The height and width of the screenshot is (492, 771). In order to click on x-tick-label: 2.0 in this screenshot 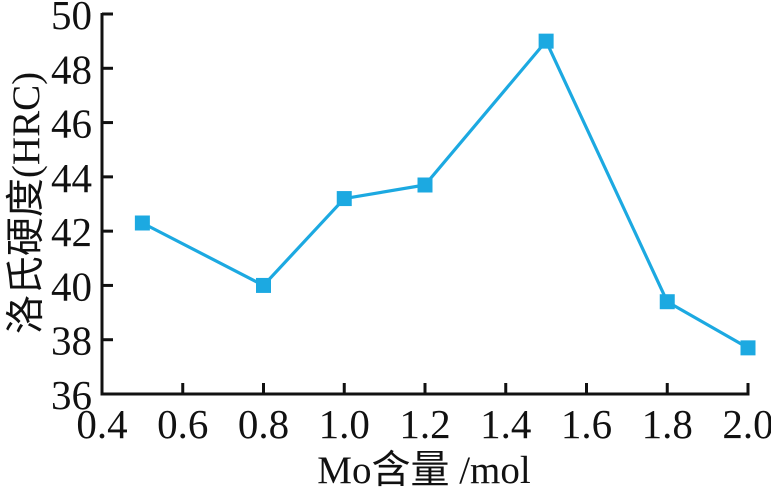, I will do `click(746, 424)`.